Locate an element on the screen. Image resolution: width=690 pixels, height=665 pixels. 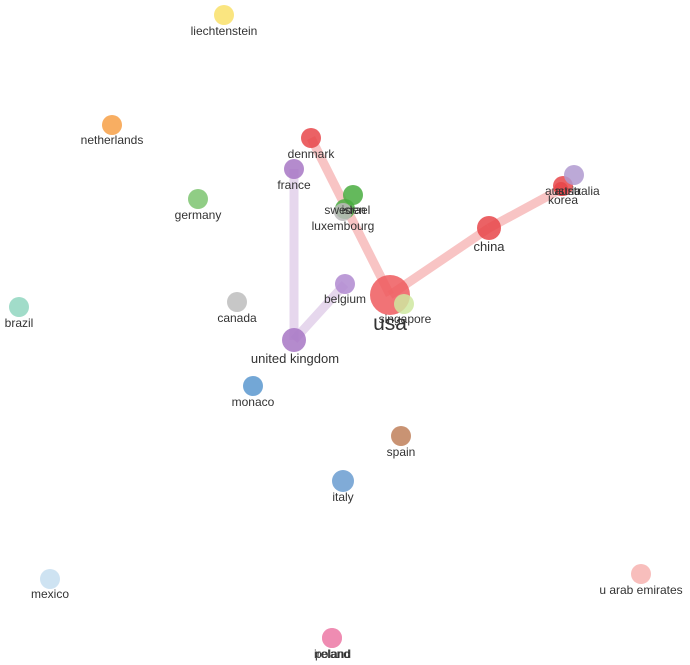
edges-layer is located at coordinates (426, 239).